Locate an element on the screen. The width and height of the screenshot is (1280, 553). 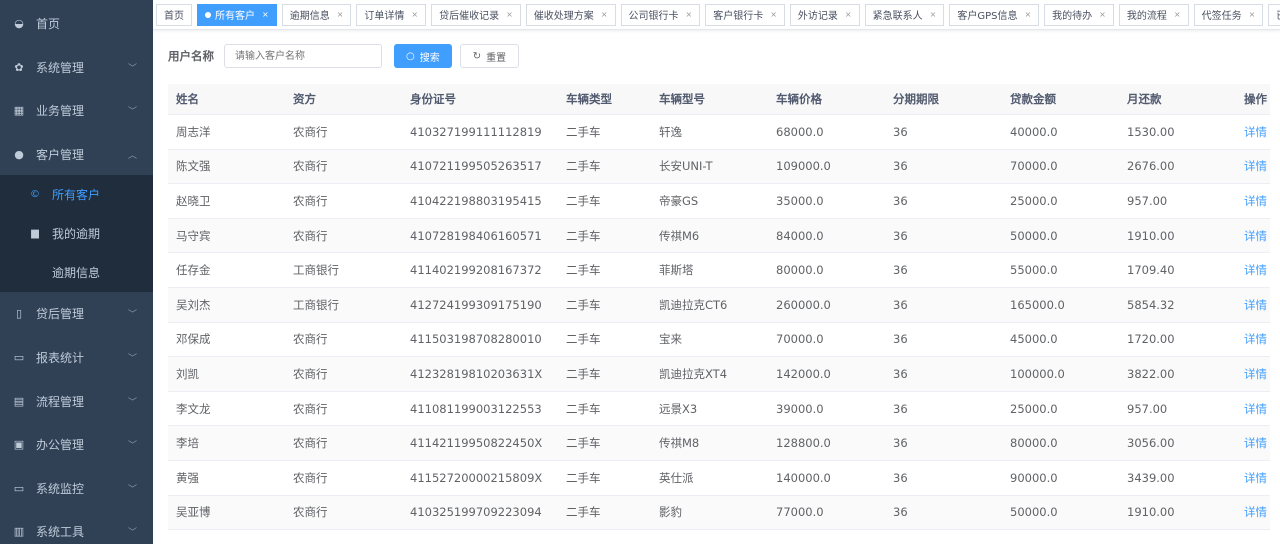
sidebar-item-label: 办公管理 is located at coordinates (60, 445).